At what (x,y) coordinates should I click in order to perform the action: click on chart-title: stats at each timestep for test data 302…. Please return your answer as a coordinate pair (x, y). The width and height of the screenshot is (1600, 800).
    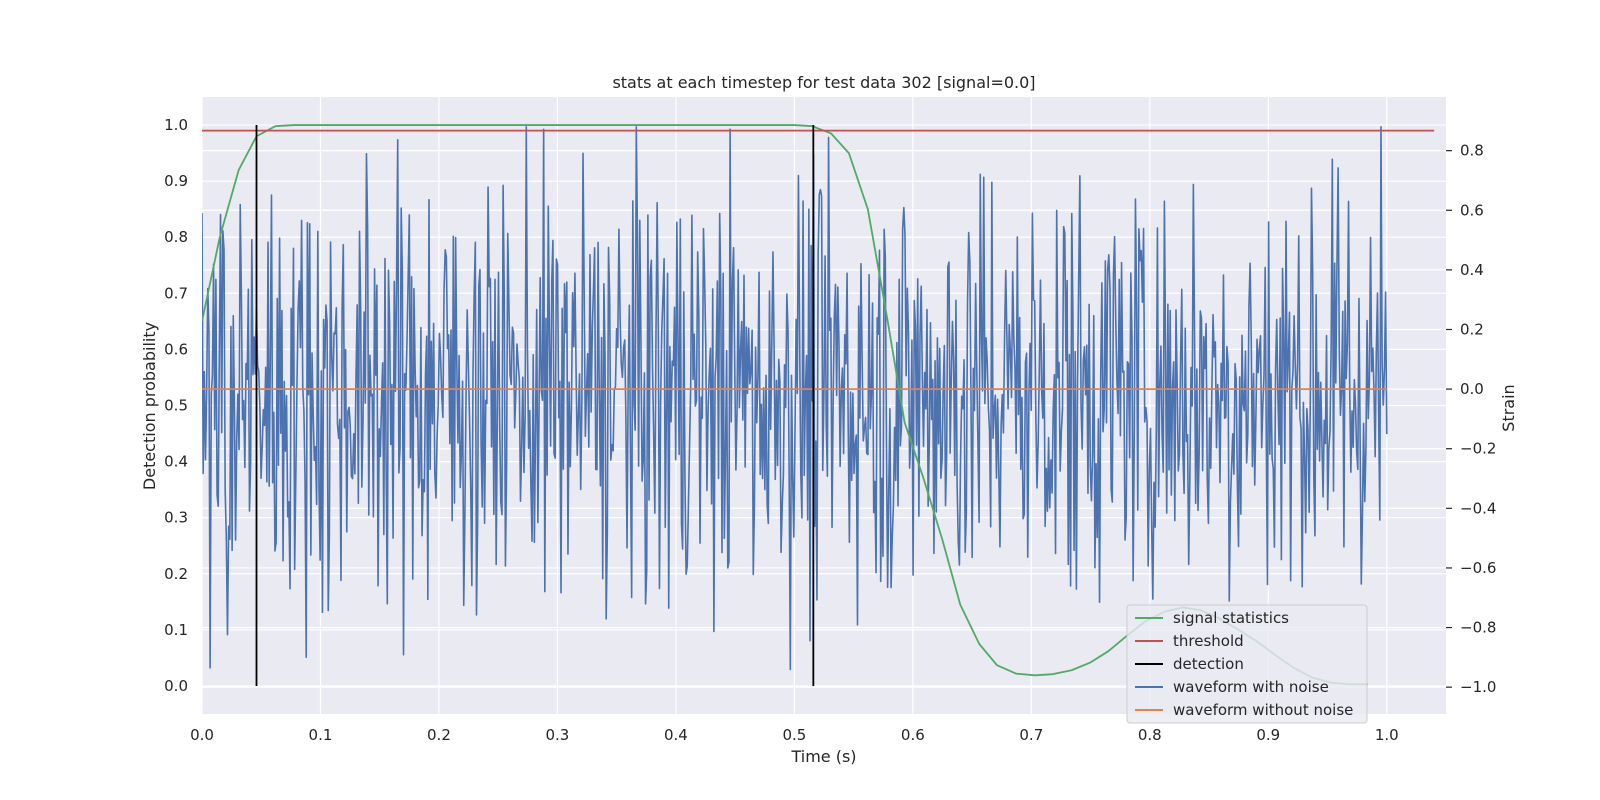
    Looking at the image, I should click on (823, 82).